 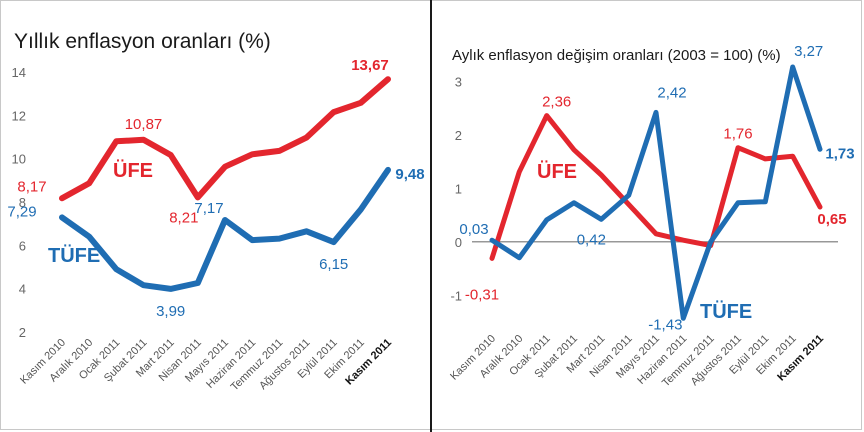 What do you see at coordinates (665, 324) in the screenshot?
I see `data-label: -1,43` at bounding box center [665, 324].